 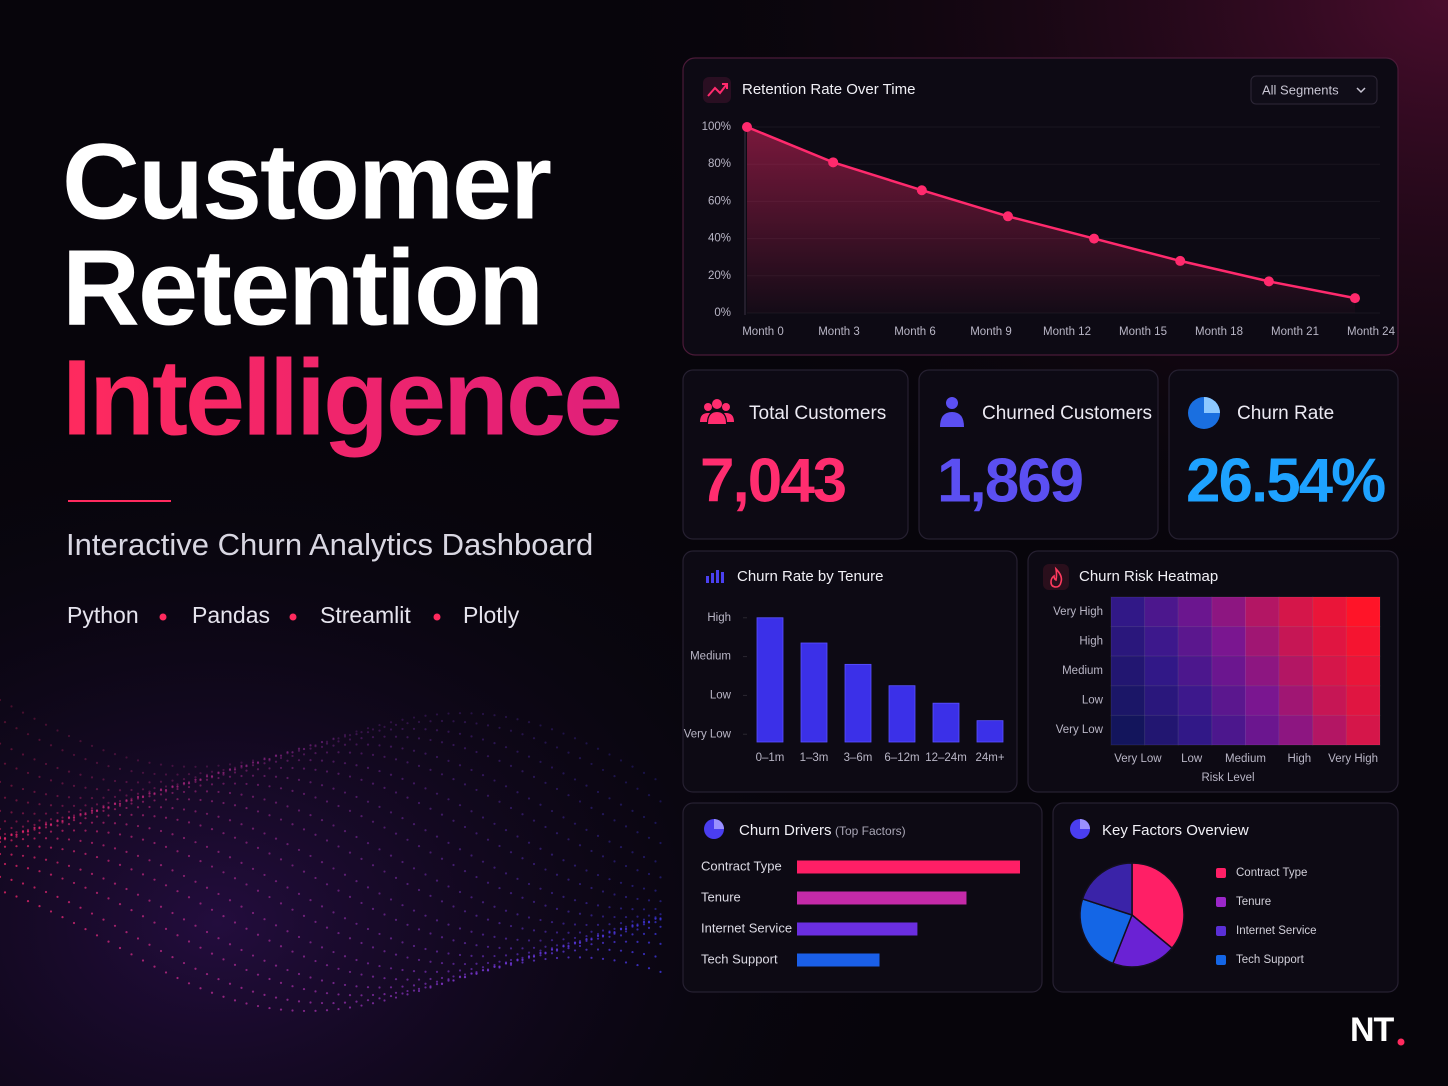 What do you see at coordinates (1245, 759) in the screenshot?
I see `x-tick-label: Medium` at bounding box center [1245, 759].